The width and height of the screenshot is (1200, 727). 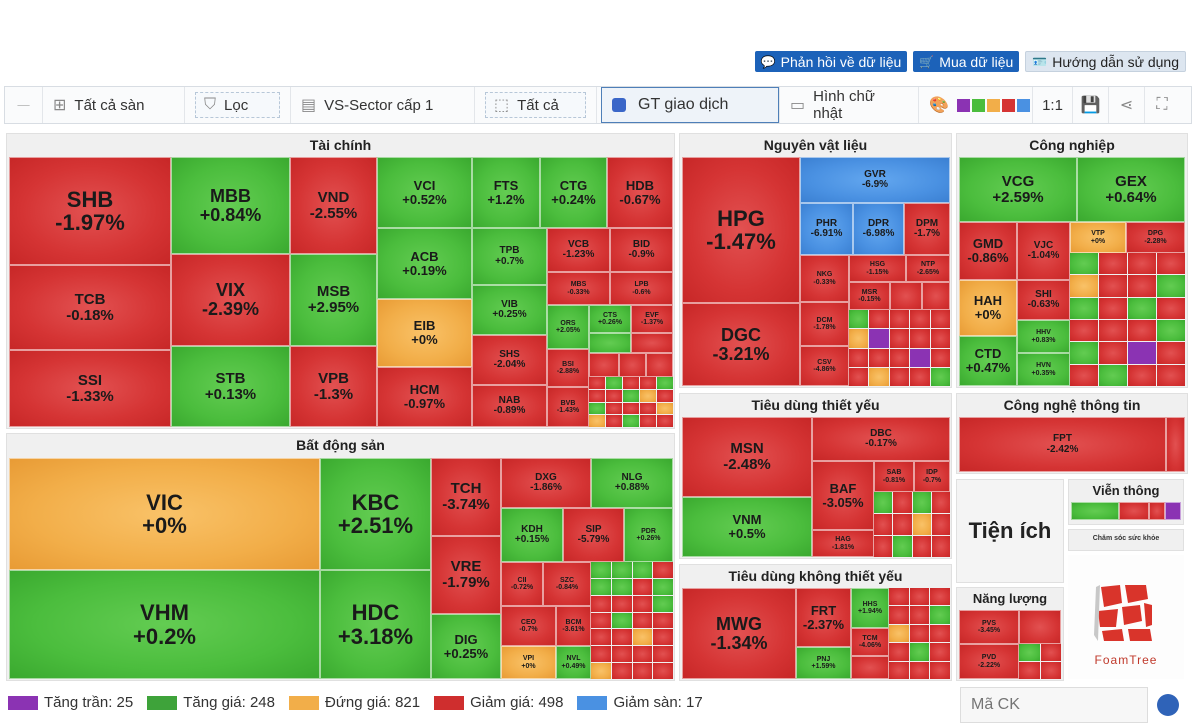 What do you see at coordinates (424, 263) in the screenshot?
I see `stock-cell-acb: ACB +0.19%` at bounding box center [424, 263].